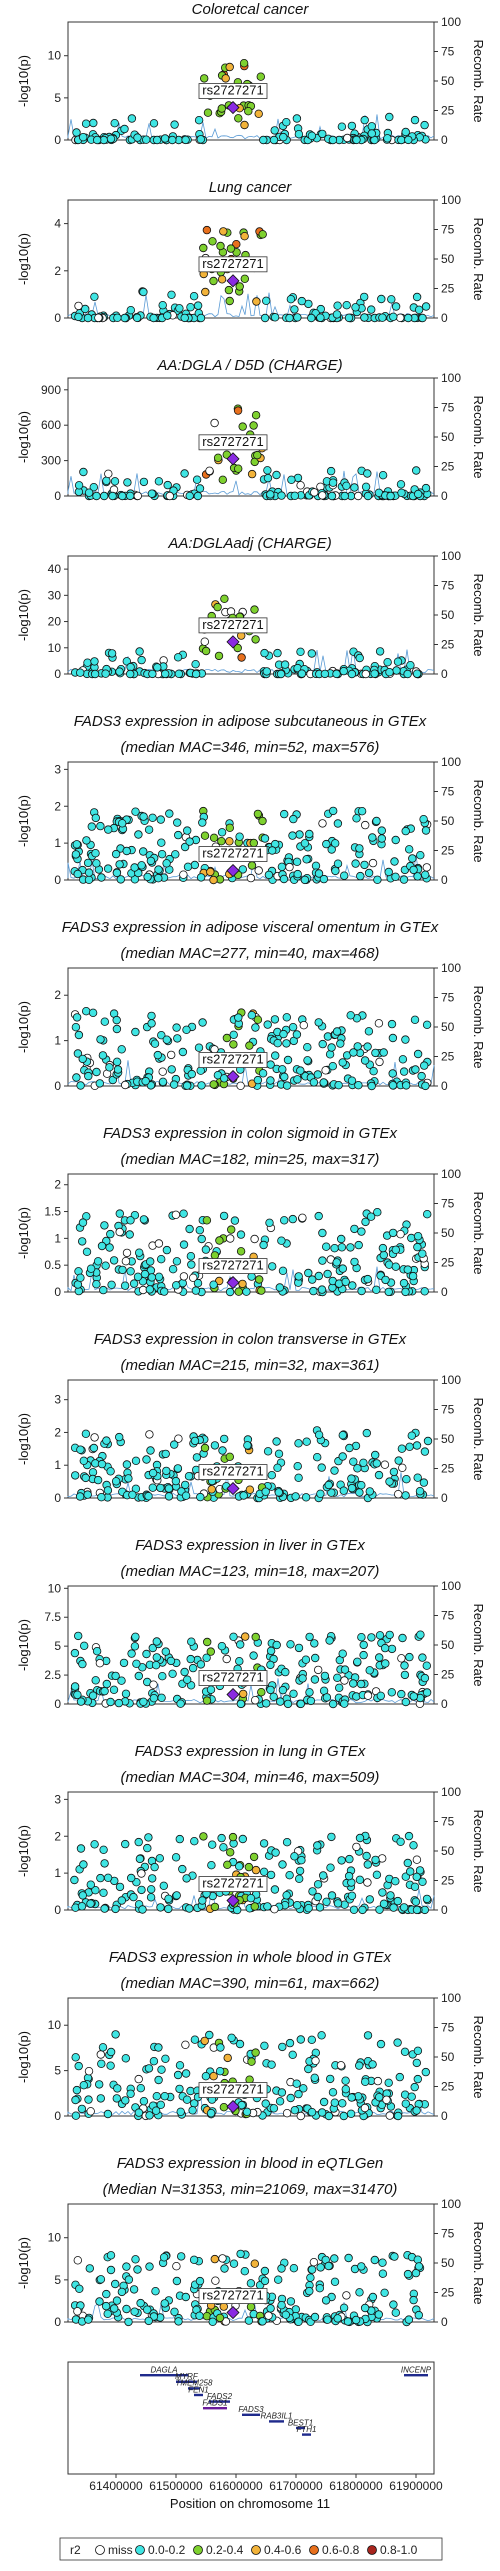 The width and height of the screenshot is (500, 2571). What do you see at coordinates (478, 80) in the screenshot?
I see `y2-axis-label: Recomb. Rate` at bounding box center [478, 80].